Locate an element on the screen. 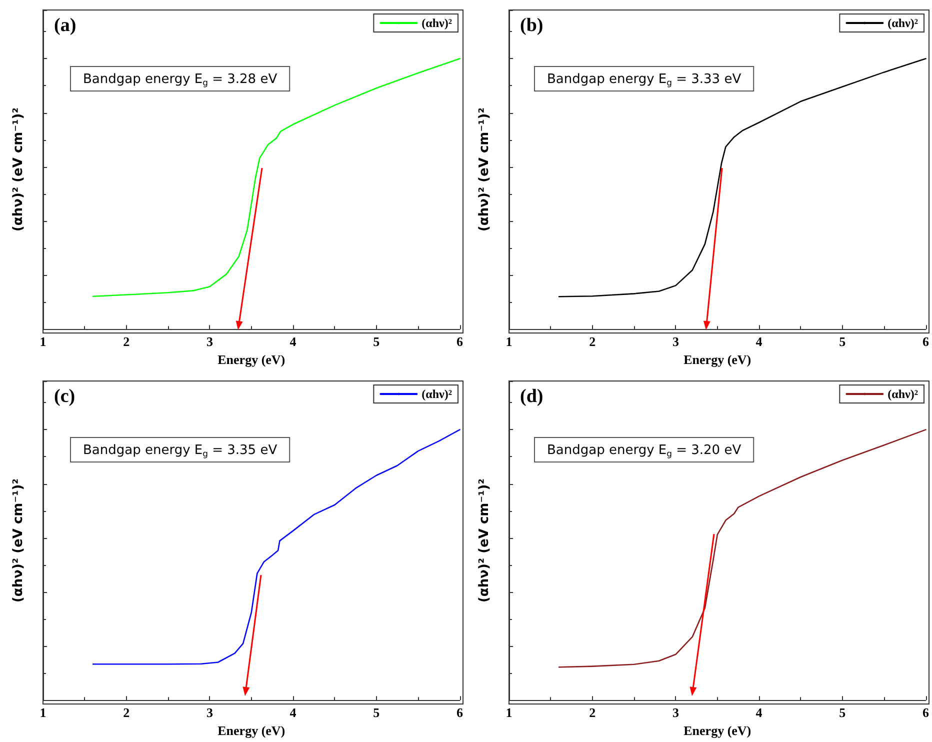  chart-title: (c) is located at coordinates (65, 396).